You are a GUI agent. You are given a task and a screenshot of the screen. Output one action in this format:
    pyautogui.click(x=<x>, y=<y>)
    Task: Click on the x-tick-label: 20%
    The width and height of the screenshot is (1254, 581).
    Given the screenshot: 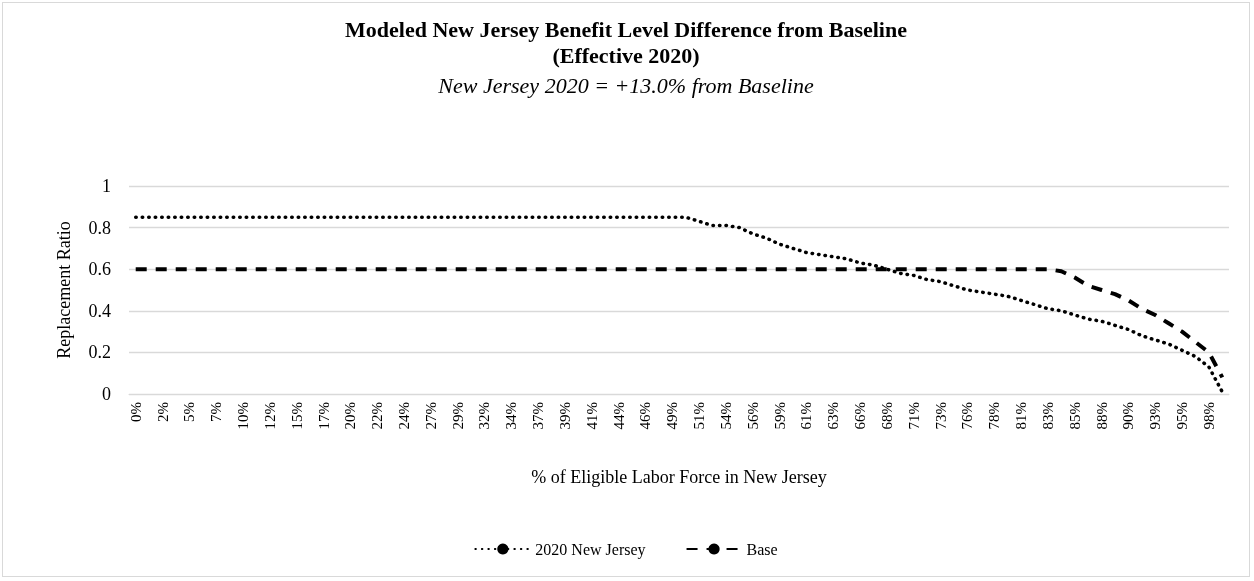 What is the action you would take?
    pyautogui.click(x=350, y=416)
    